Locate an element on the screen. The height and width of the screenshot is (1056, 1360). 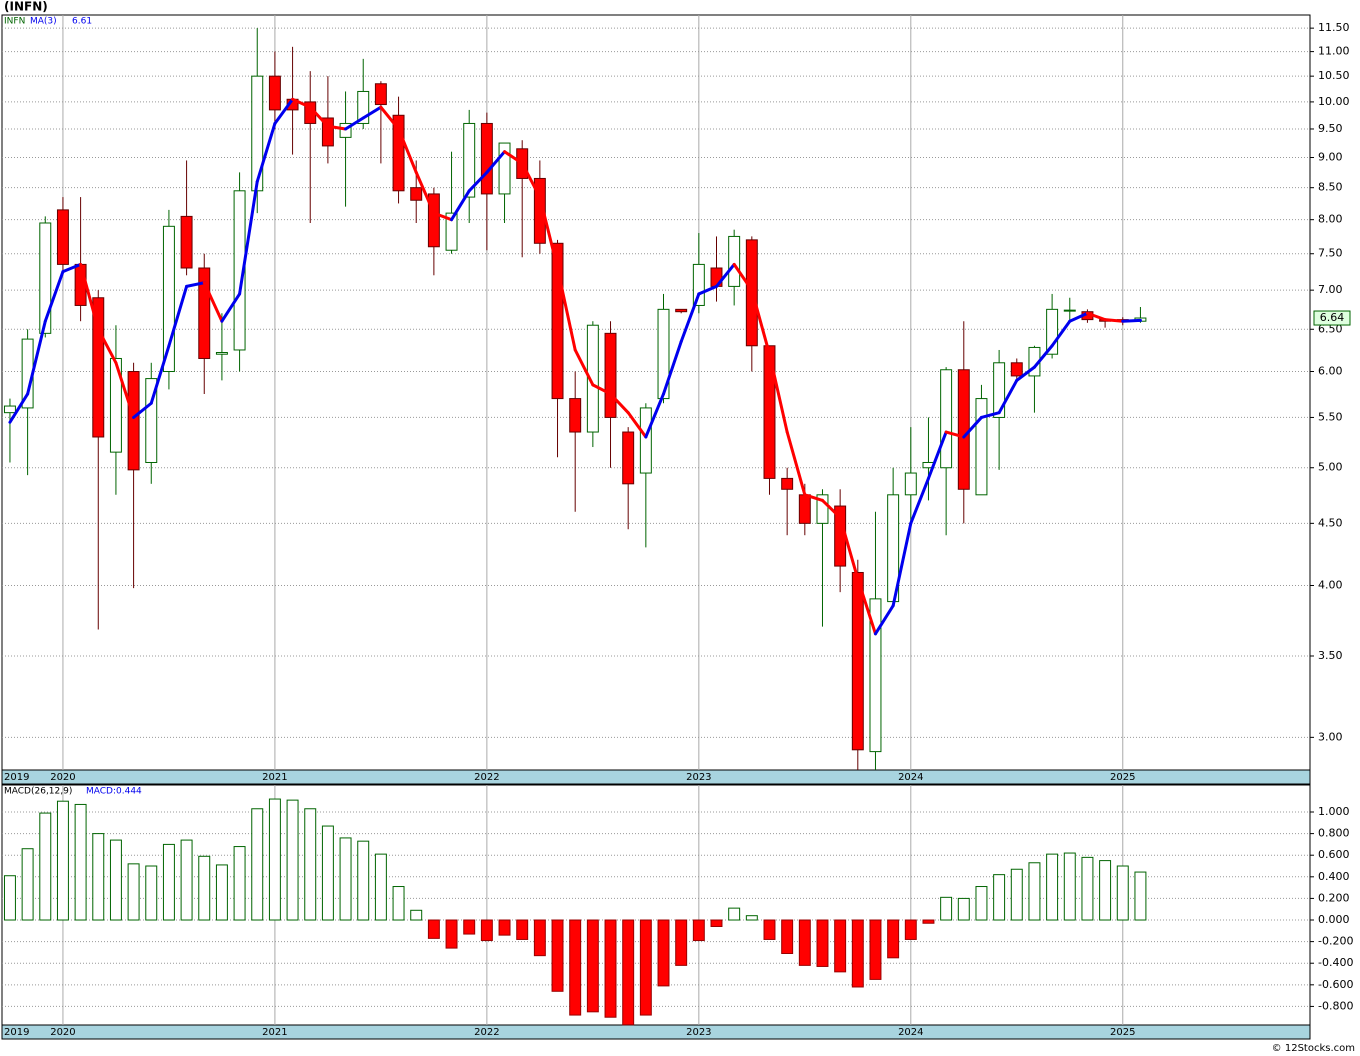
y-tick-label: 7.50 is located at coordinates (1330, 253).